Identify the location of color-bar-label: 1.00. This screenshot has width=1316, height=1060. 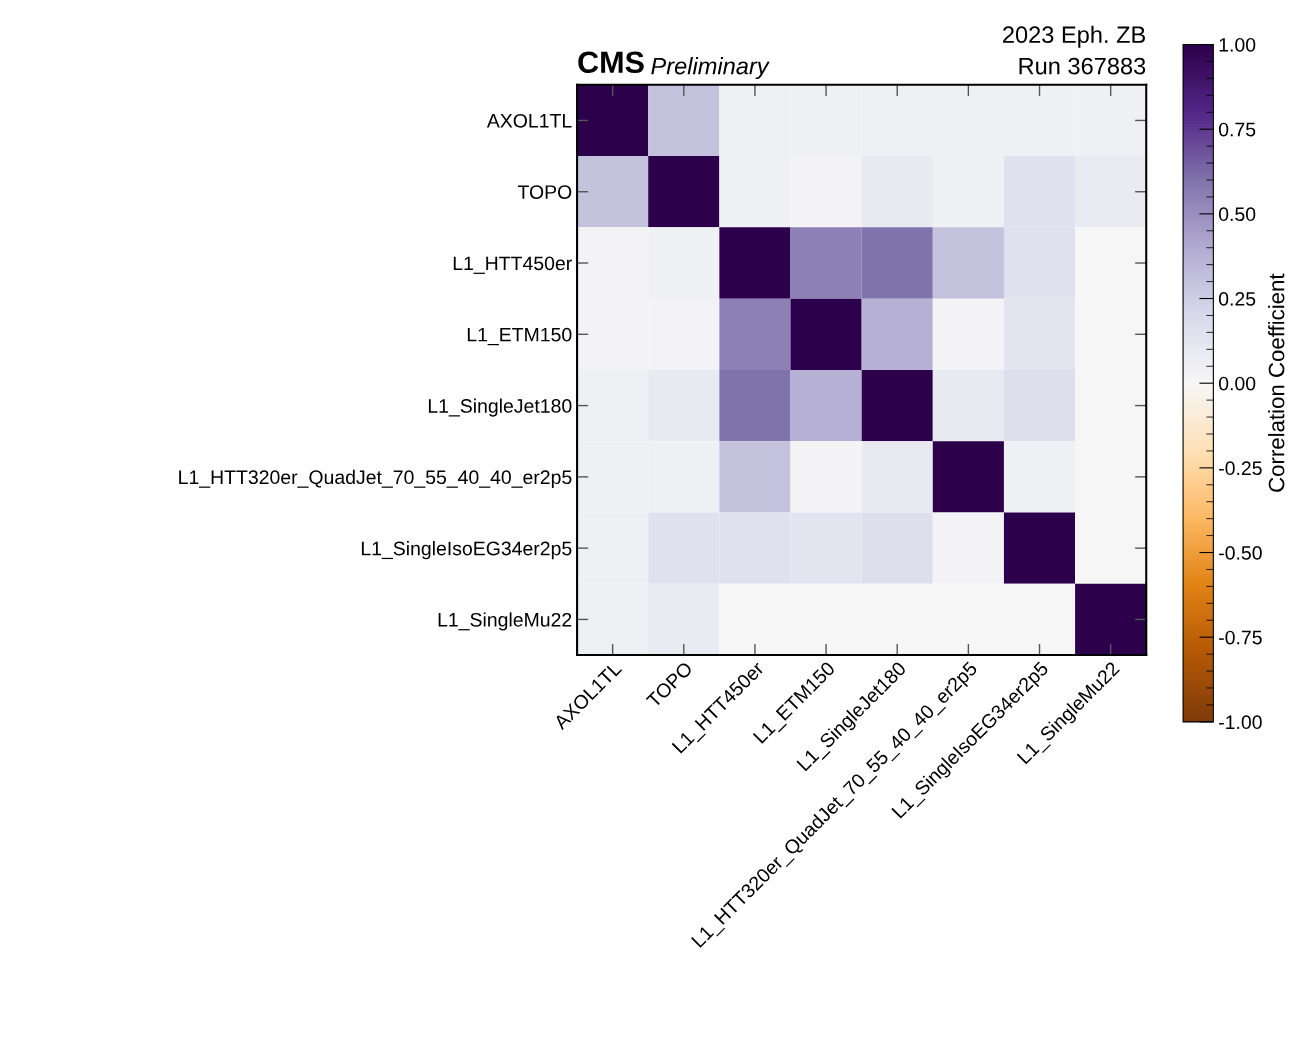
(1237, 44).